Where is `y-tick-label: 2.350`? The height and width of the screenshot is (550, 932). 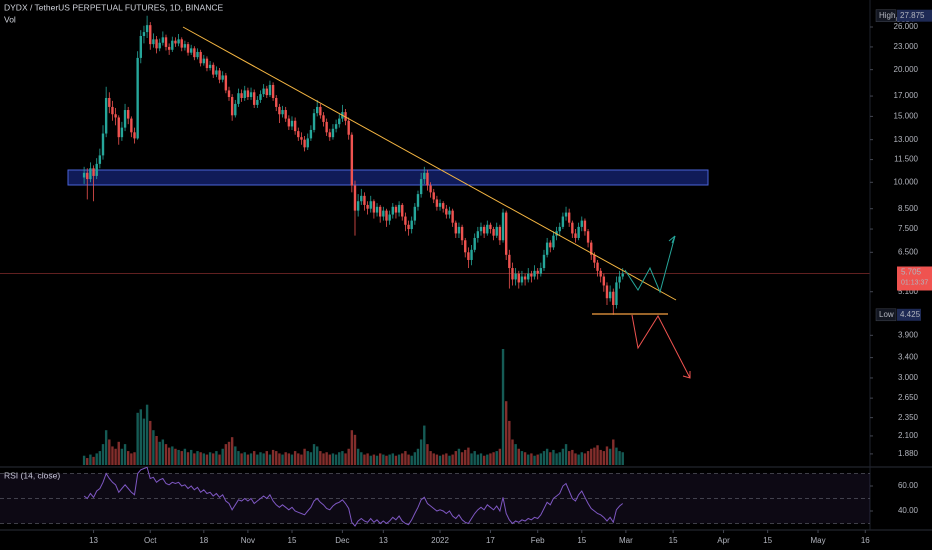 y-tick-label: 2.350 is located at coordinates (908, 417).